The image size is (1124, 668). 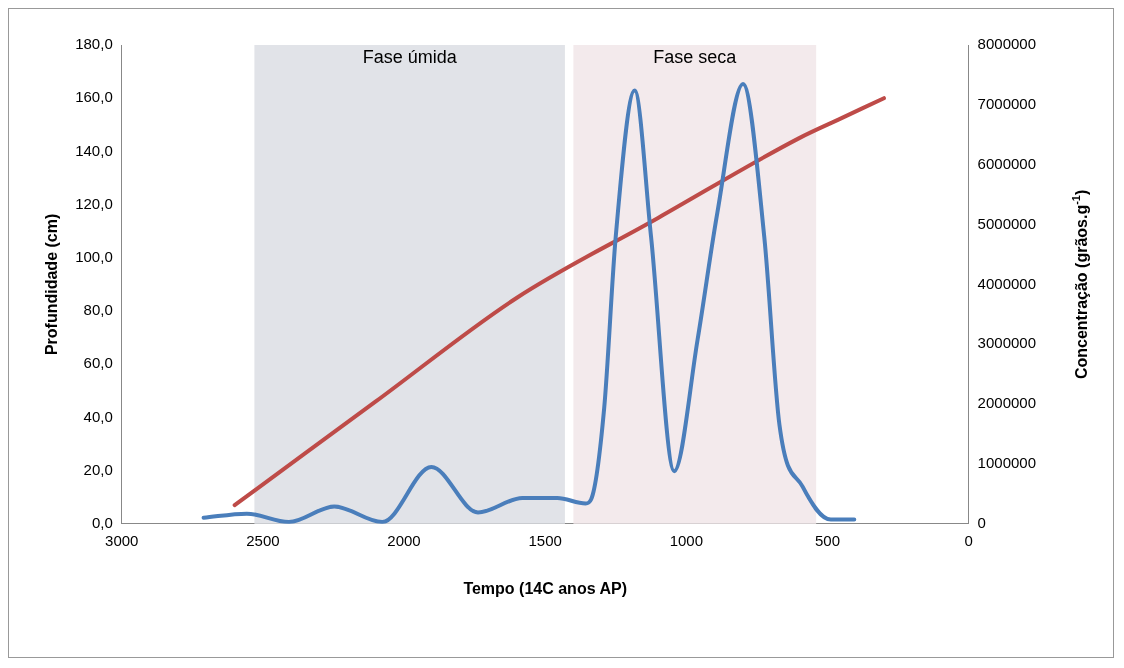 I want to click on x-tick-label: 2000, so click(x=404, y=540).